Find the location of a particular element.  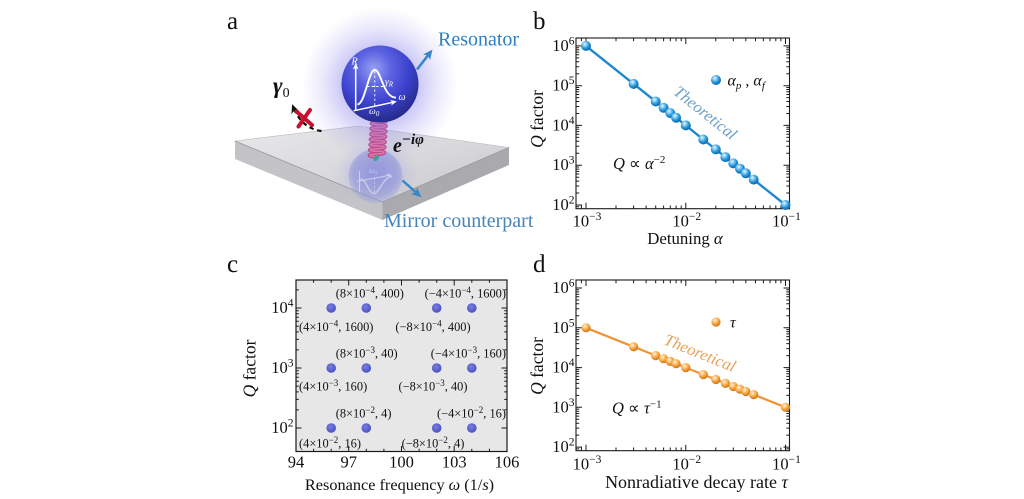

svg-text: a is located at coordinates (232, 21).